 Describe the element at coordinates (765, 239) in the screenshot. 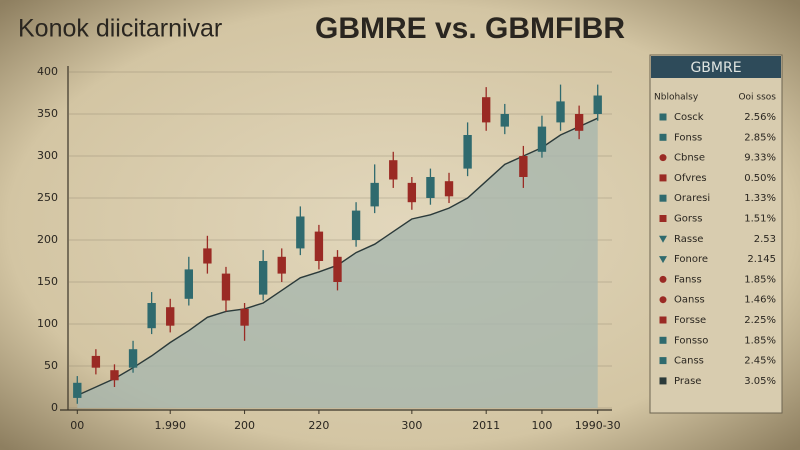

I see `row-value: 2.53` at that location.